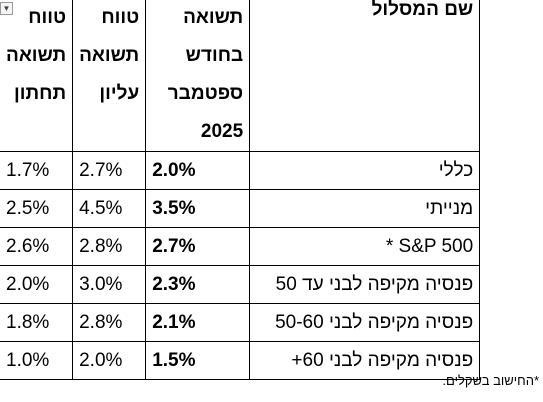 The image size is (543, 402). Describe the element at coordinates (37, 76) in the screenshot. I see `header-lower-range: טווח תשואה תחתון` at that location.